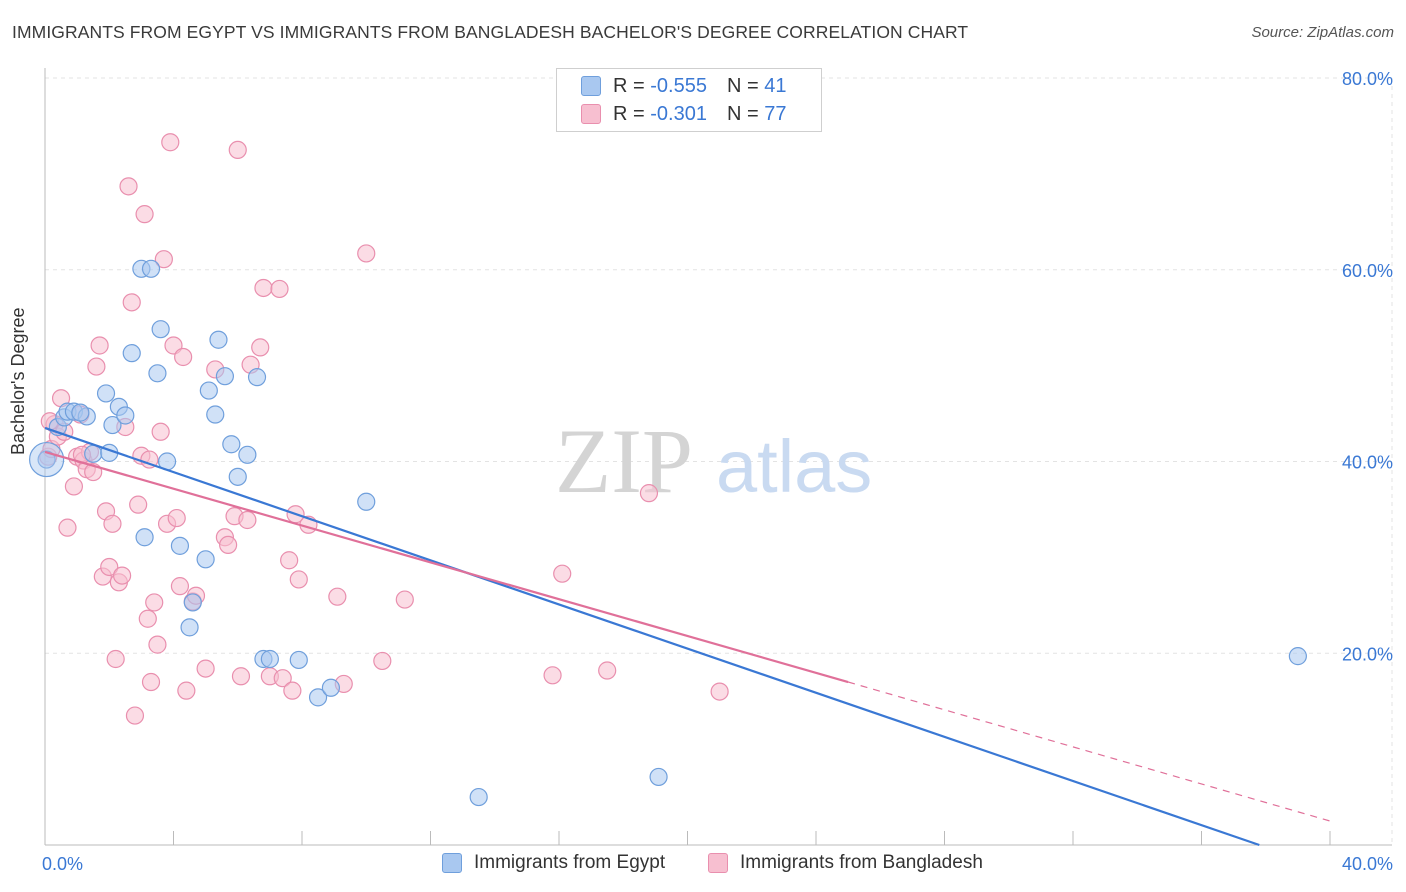  I want to click on bottom-legend-bangladesh: Immigrants from Bangladesh, so click(845, 863).